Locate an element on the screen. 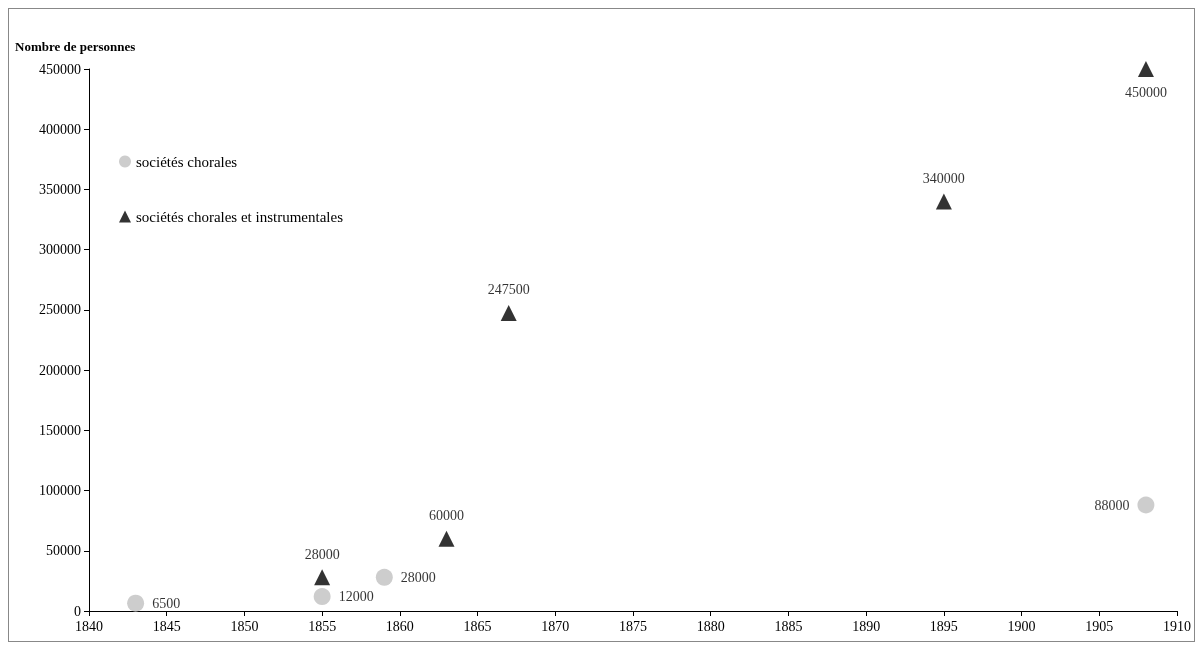  legend-label: sociétés chorales is located at coordinates (187, 161).